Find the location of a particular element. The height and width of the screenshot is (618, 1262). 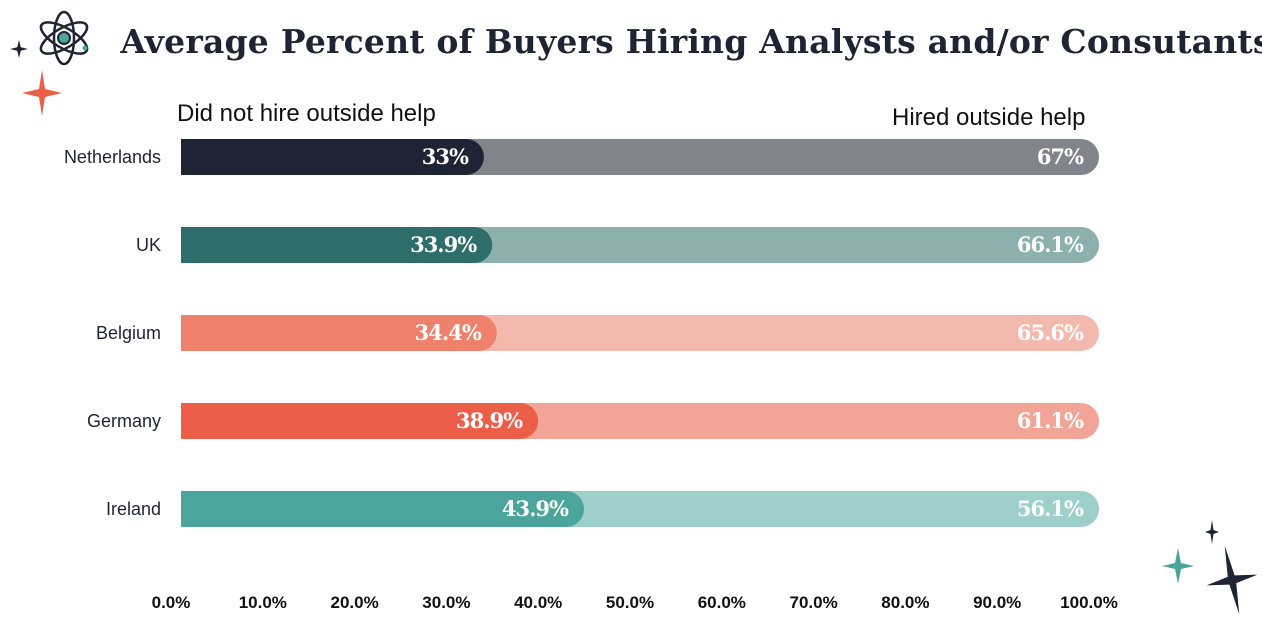

x-tick-label: 50.0% is located at coordinates (630, 602).